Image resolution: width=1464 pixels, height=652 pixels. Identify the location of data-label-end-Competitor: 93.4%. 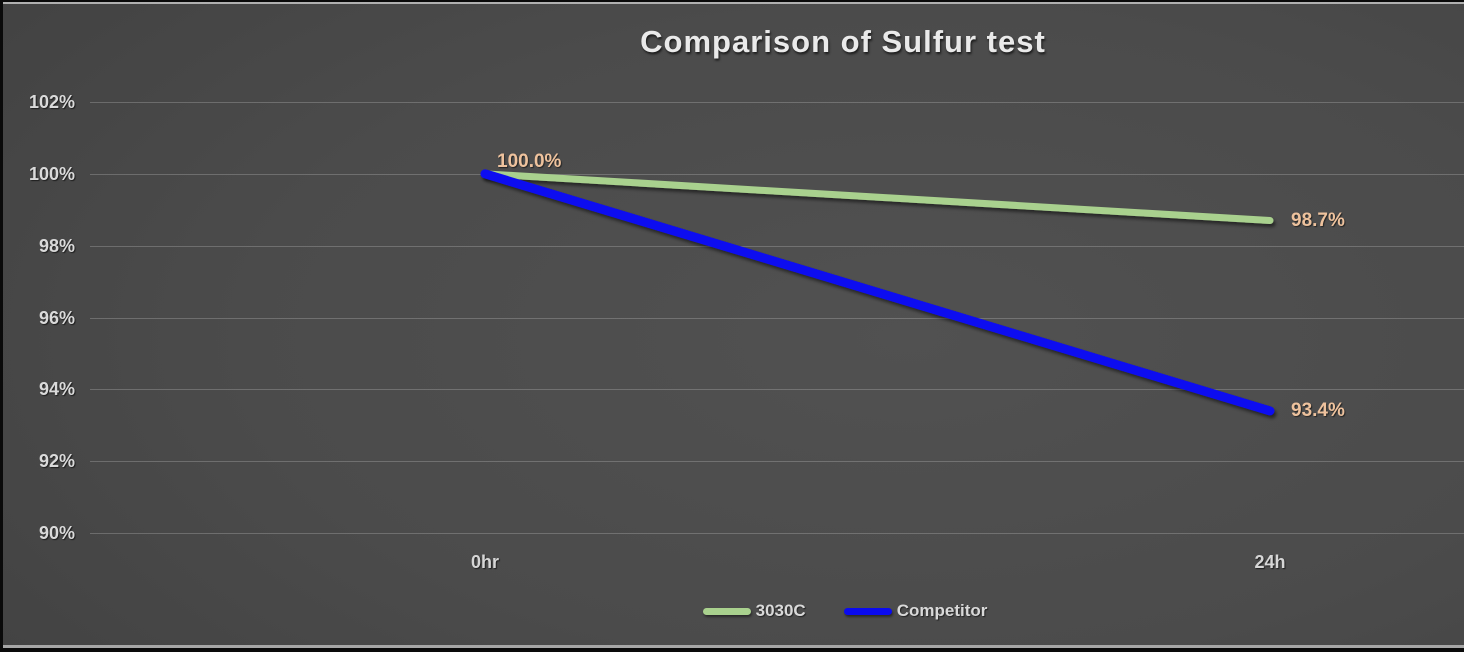
(1318, 410).